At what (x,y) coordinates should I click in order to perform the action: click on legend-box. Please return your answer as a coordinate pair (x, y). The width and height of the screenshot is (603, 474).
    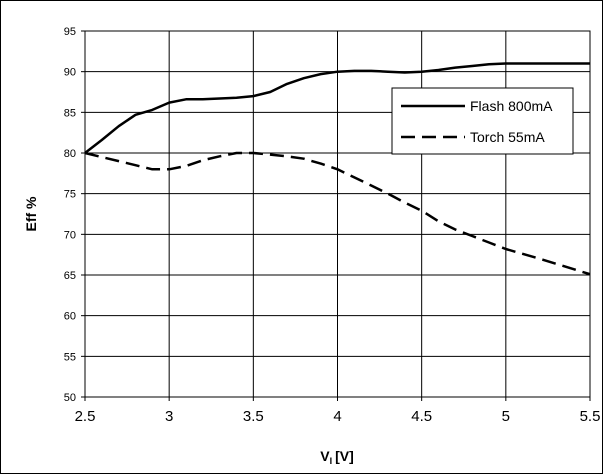
    Looking at the image, I should click on (482, 121).